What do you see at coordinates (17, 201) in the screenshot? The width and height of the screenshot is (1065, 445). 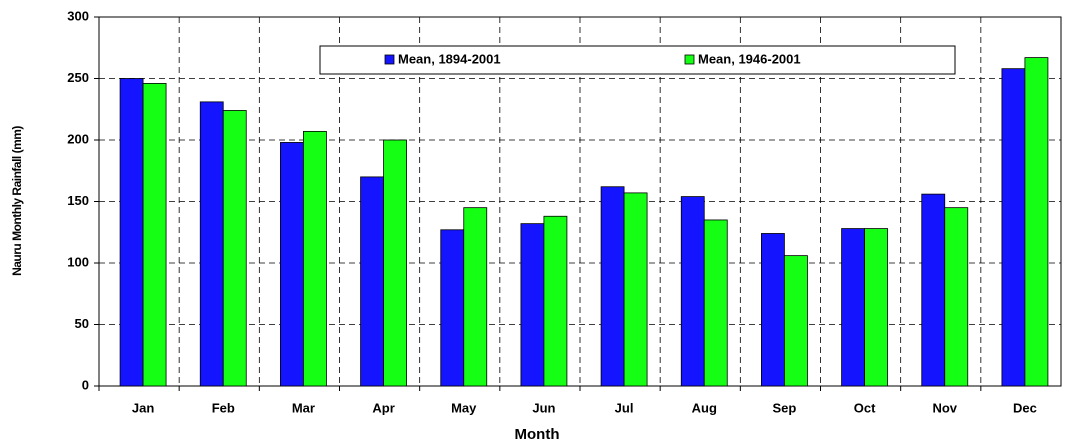 I see `y-axis-label: Nauru Monthly Rainfall (mm)` at bounding box center [17, 201].